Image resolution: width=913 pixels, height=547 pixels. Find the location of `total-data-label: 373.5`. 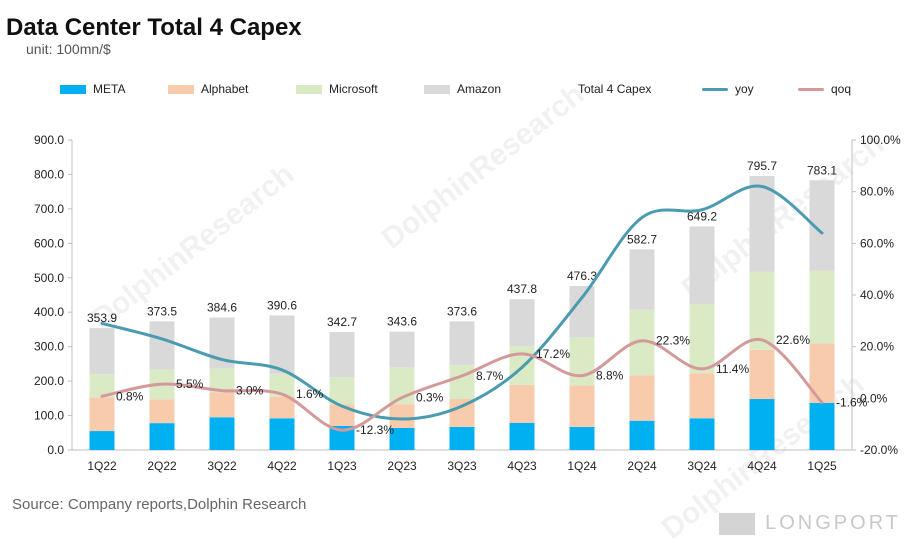

total-data-label: 373.5 is located at coordinates (162, 311).